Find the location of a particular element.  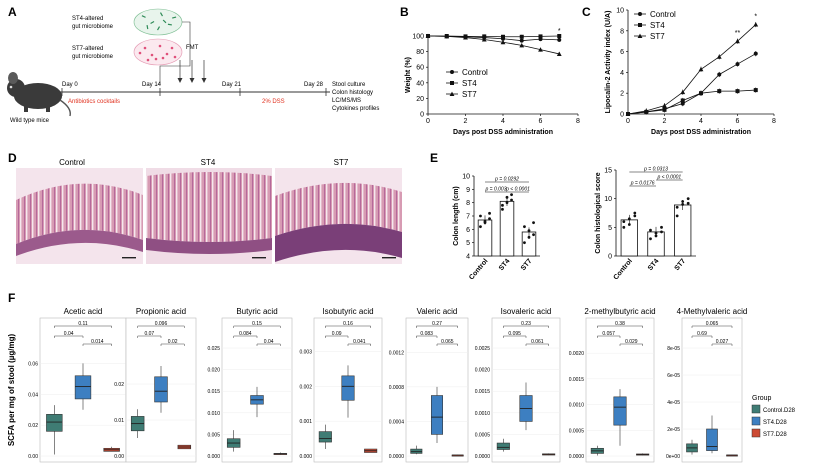

y-tick-label: 0.002 is located at coordinates (305, 387).